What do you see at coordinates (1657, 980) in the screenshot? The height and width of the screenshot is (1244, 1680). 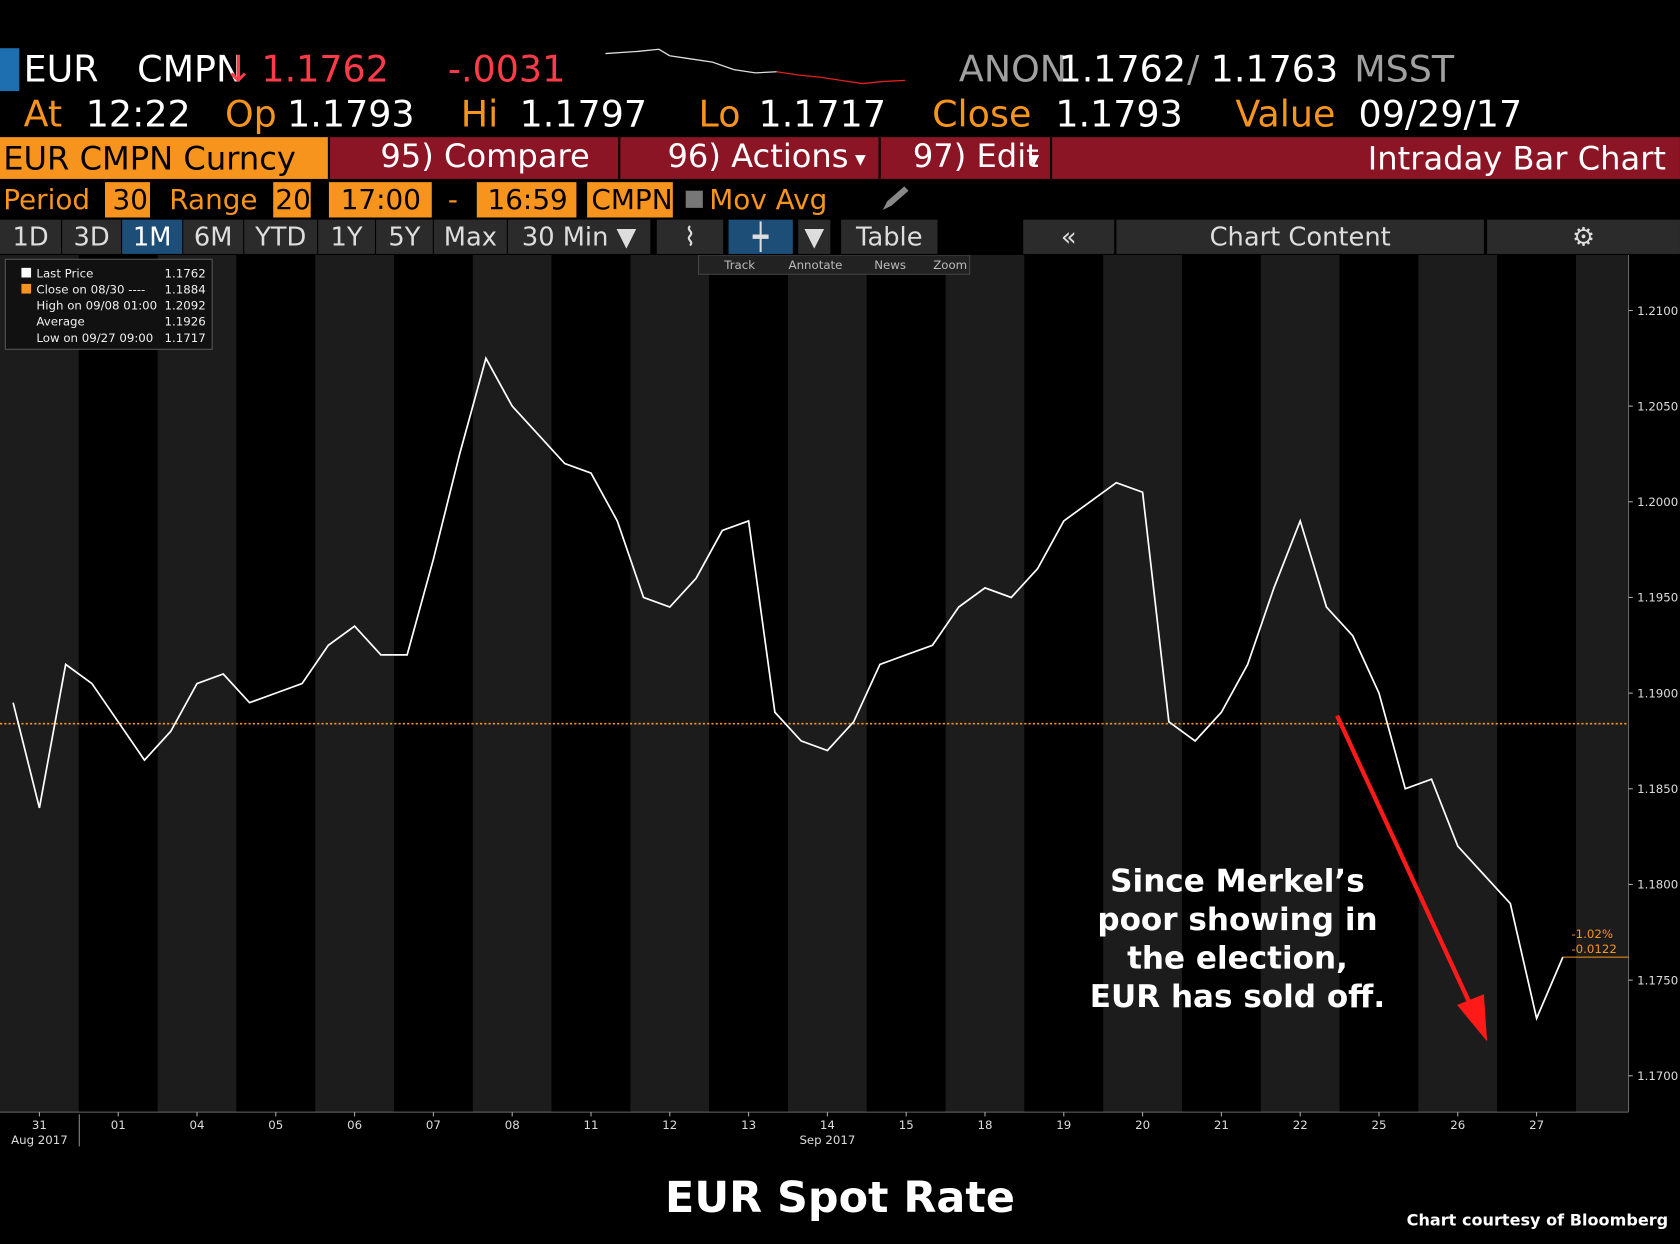 I see `y-tick-label: 1.1750` at bounding box center [1657, 980].